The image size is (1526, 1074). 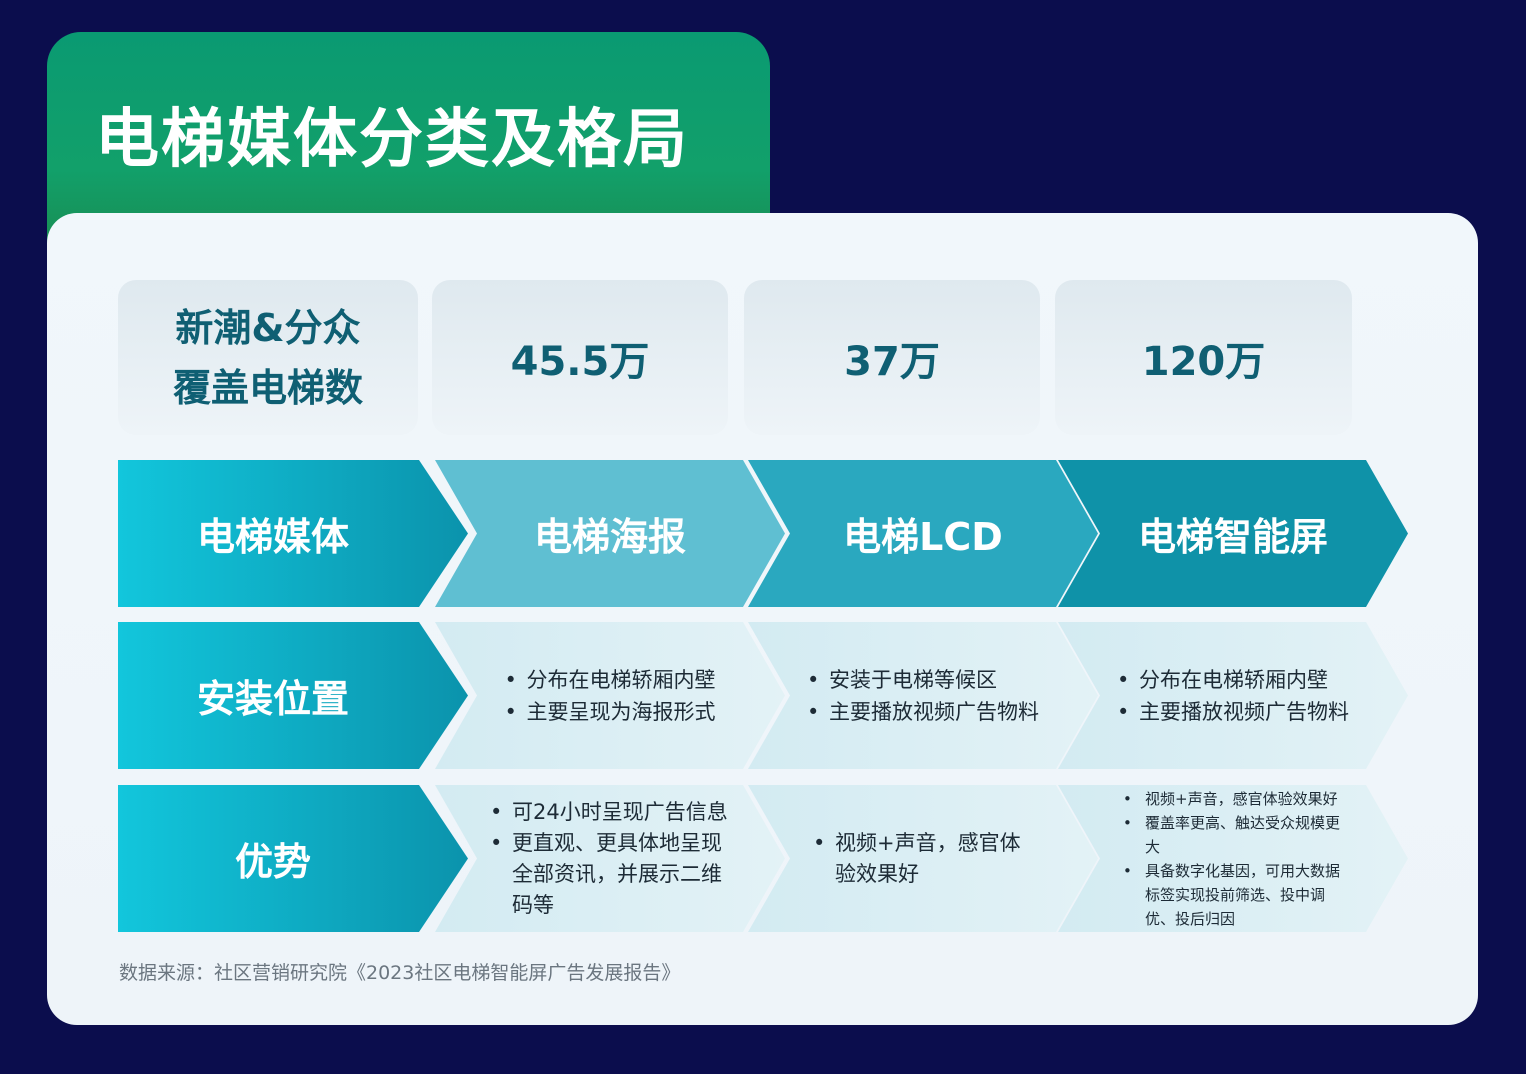 What do you see at coordinates (610, 874) in the screenshot?
I see `bullet: 更直观、更具体地呈现全部资讯，并展示二维码等` at bounding box center [610, 874].